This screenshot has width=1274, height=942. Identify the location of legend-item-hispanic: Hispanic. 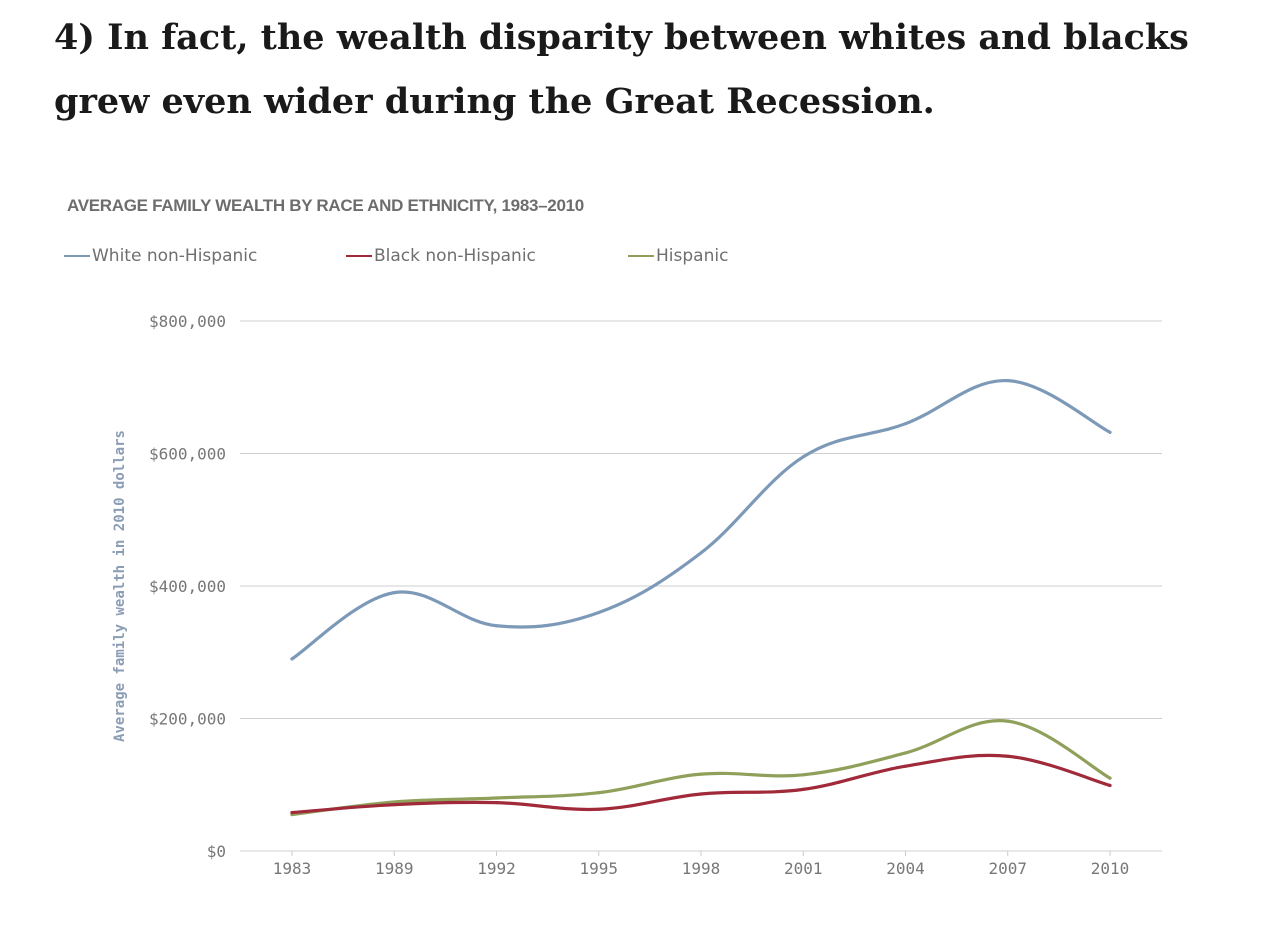
(678, 256).